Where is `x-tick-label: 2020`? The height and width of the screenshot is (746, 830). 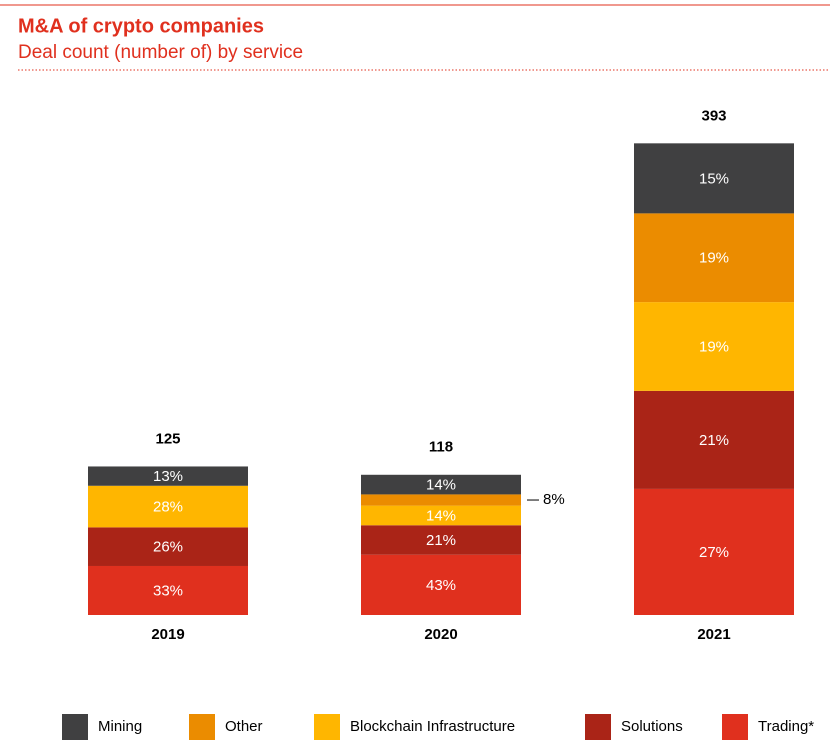
x-tick-label: 2020 is located at coordinates (440, 634).